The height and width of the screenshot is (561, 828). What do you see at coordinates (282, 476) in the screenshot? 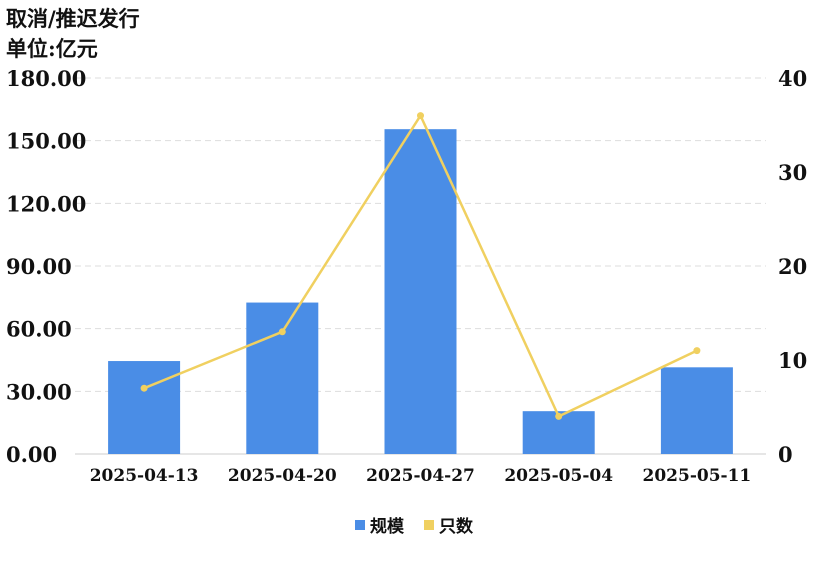
I see `x-tick-label: 2025-04-20` at bounding box center [282, 476].